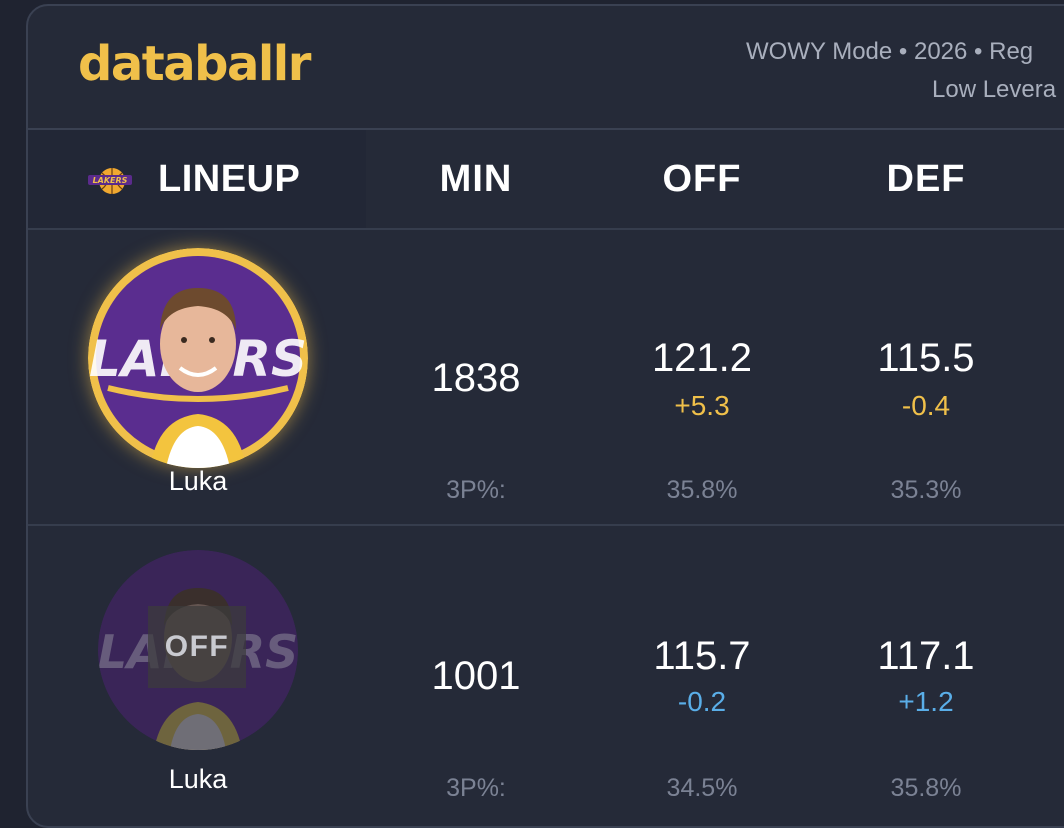 The width and height of the screenshot is (1064, 828). Describe the element at coordinates (476, 179) in the screenshot. I see `min-column-header: MIN` at that location.